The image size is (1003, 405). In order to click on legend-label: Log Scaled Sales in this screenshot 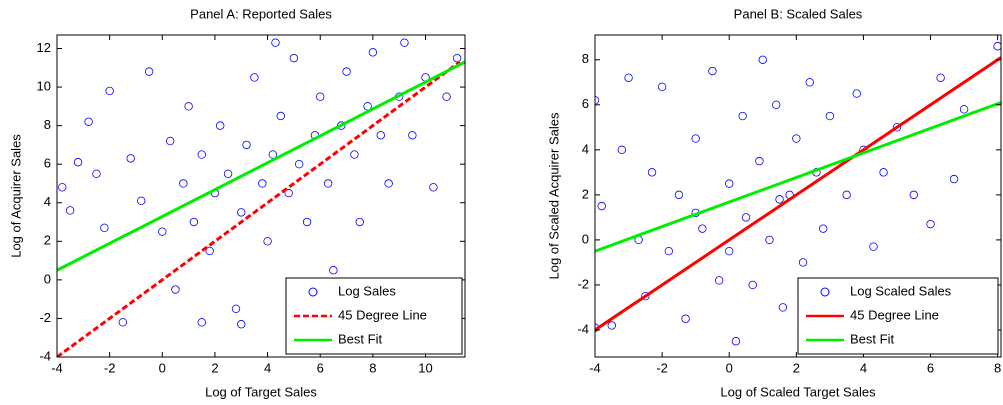, I will do `click(901, 290)`.